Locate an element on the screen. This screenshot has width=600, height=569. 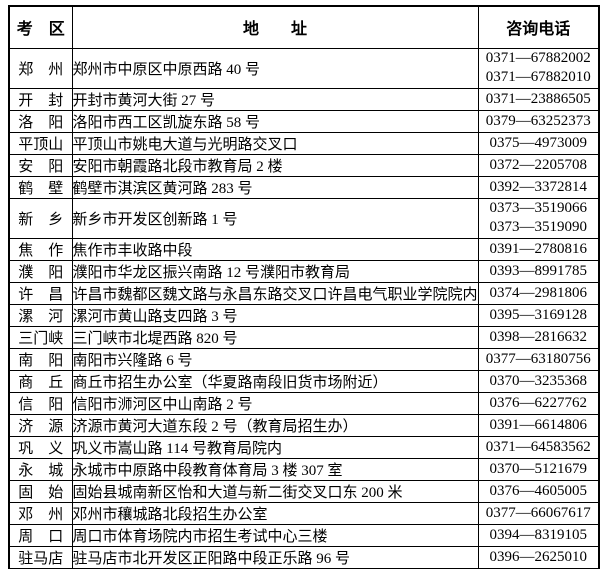
table-row: 邓 州邓州市穰城路北段招生办公室 0377—66067617 is located at coordinates (304, 513).